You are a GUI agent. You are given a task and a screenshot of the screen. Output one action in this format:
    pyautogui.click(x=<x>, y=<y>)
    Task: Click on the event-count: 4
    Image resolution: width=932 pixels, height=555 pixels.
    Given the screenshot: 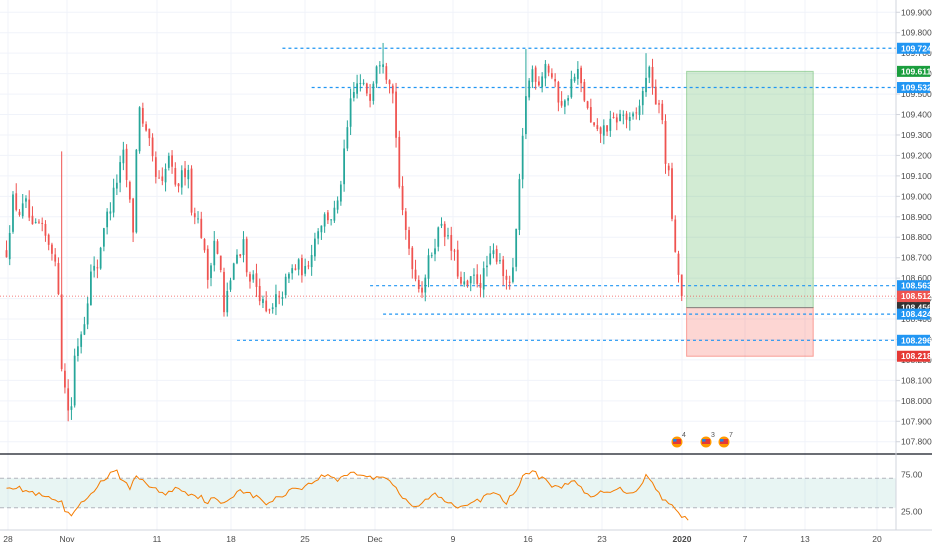 What is the action you would take?
    pyautogui.click(x=684, y=435)
    